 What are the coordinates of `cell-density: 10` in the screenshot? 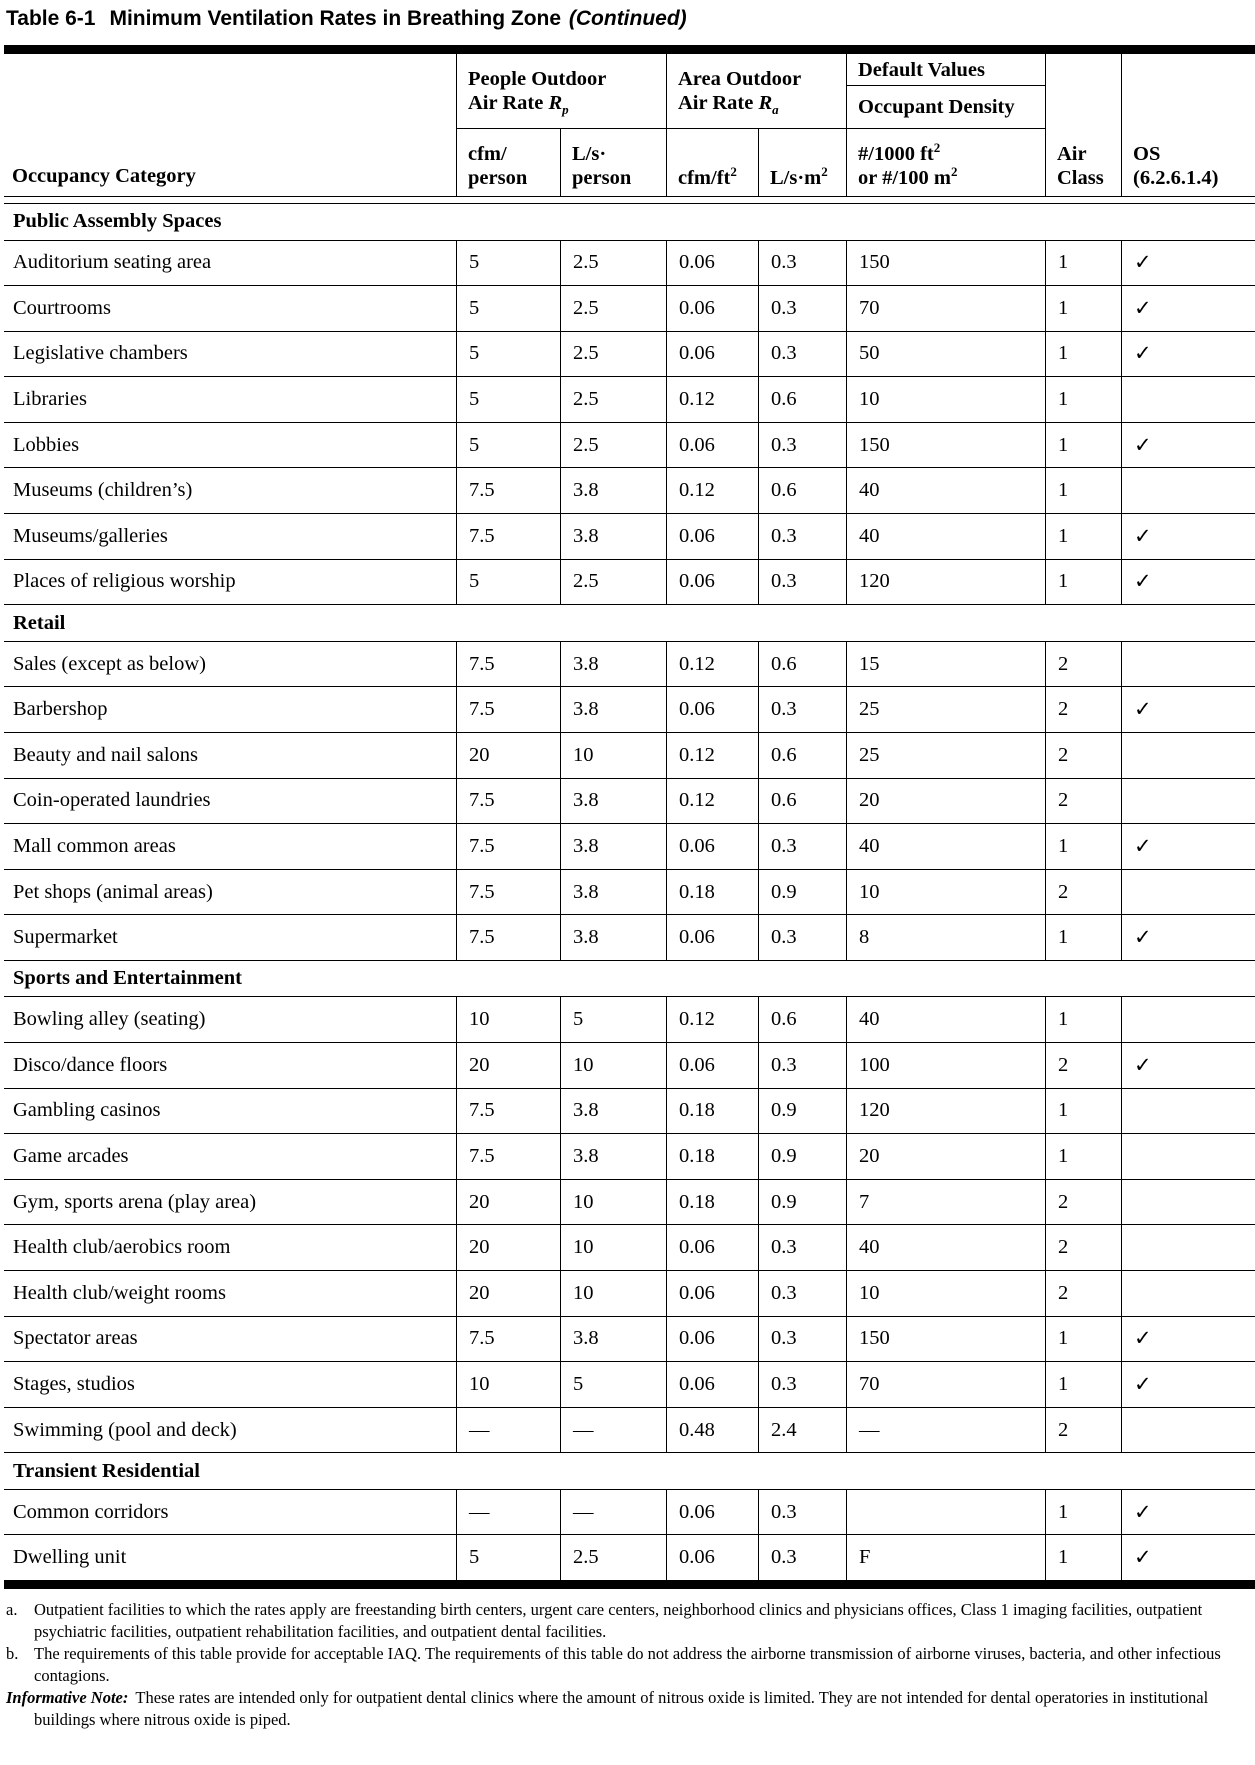 It's located at (945, 1293).